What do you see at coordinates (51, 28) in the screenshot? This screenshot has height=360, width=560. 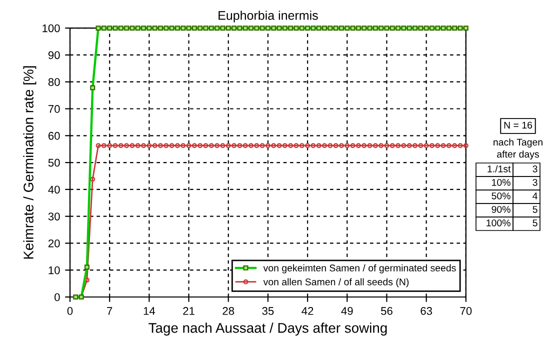 I see `y-tick-label: 100` at bounding box center [51, 28].